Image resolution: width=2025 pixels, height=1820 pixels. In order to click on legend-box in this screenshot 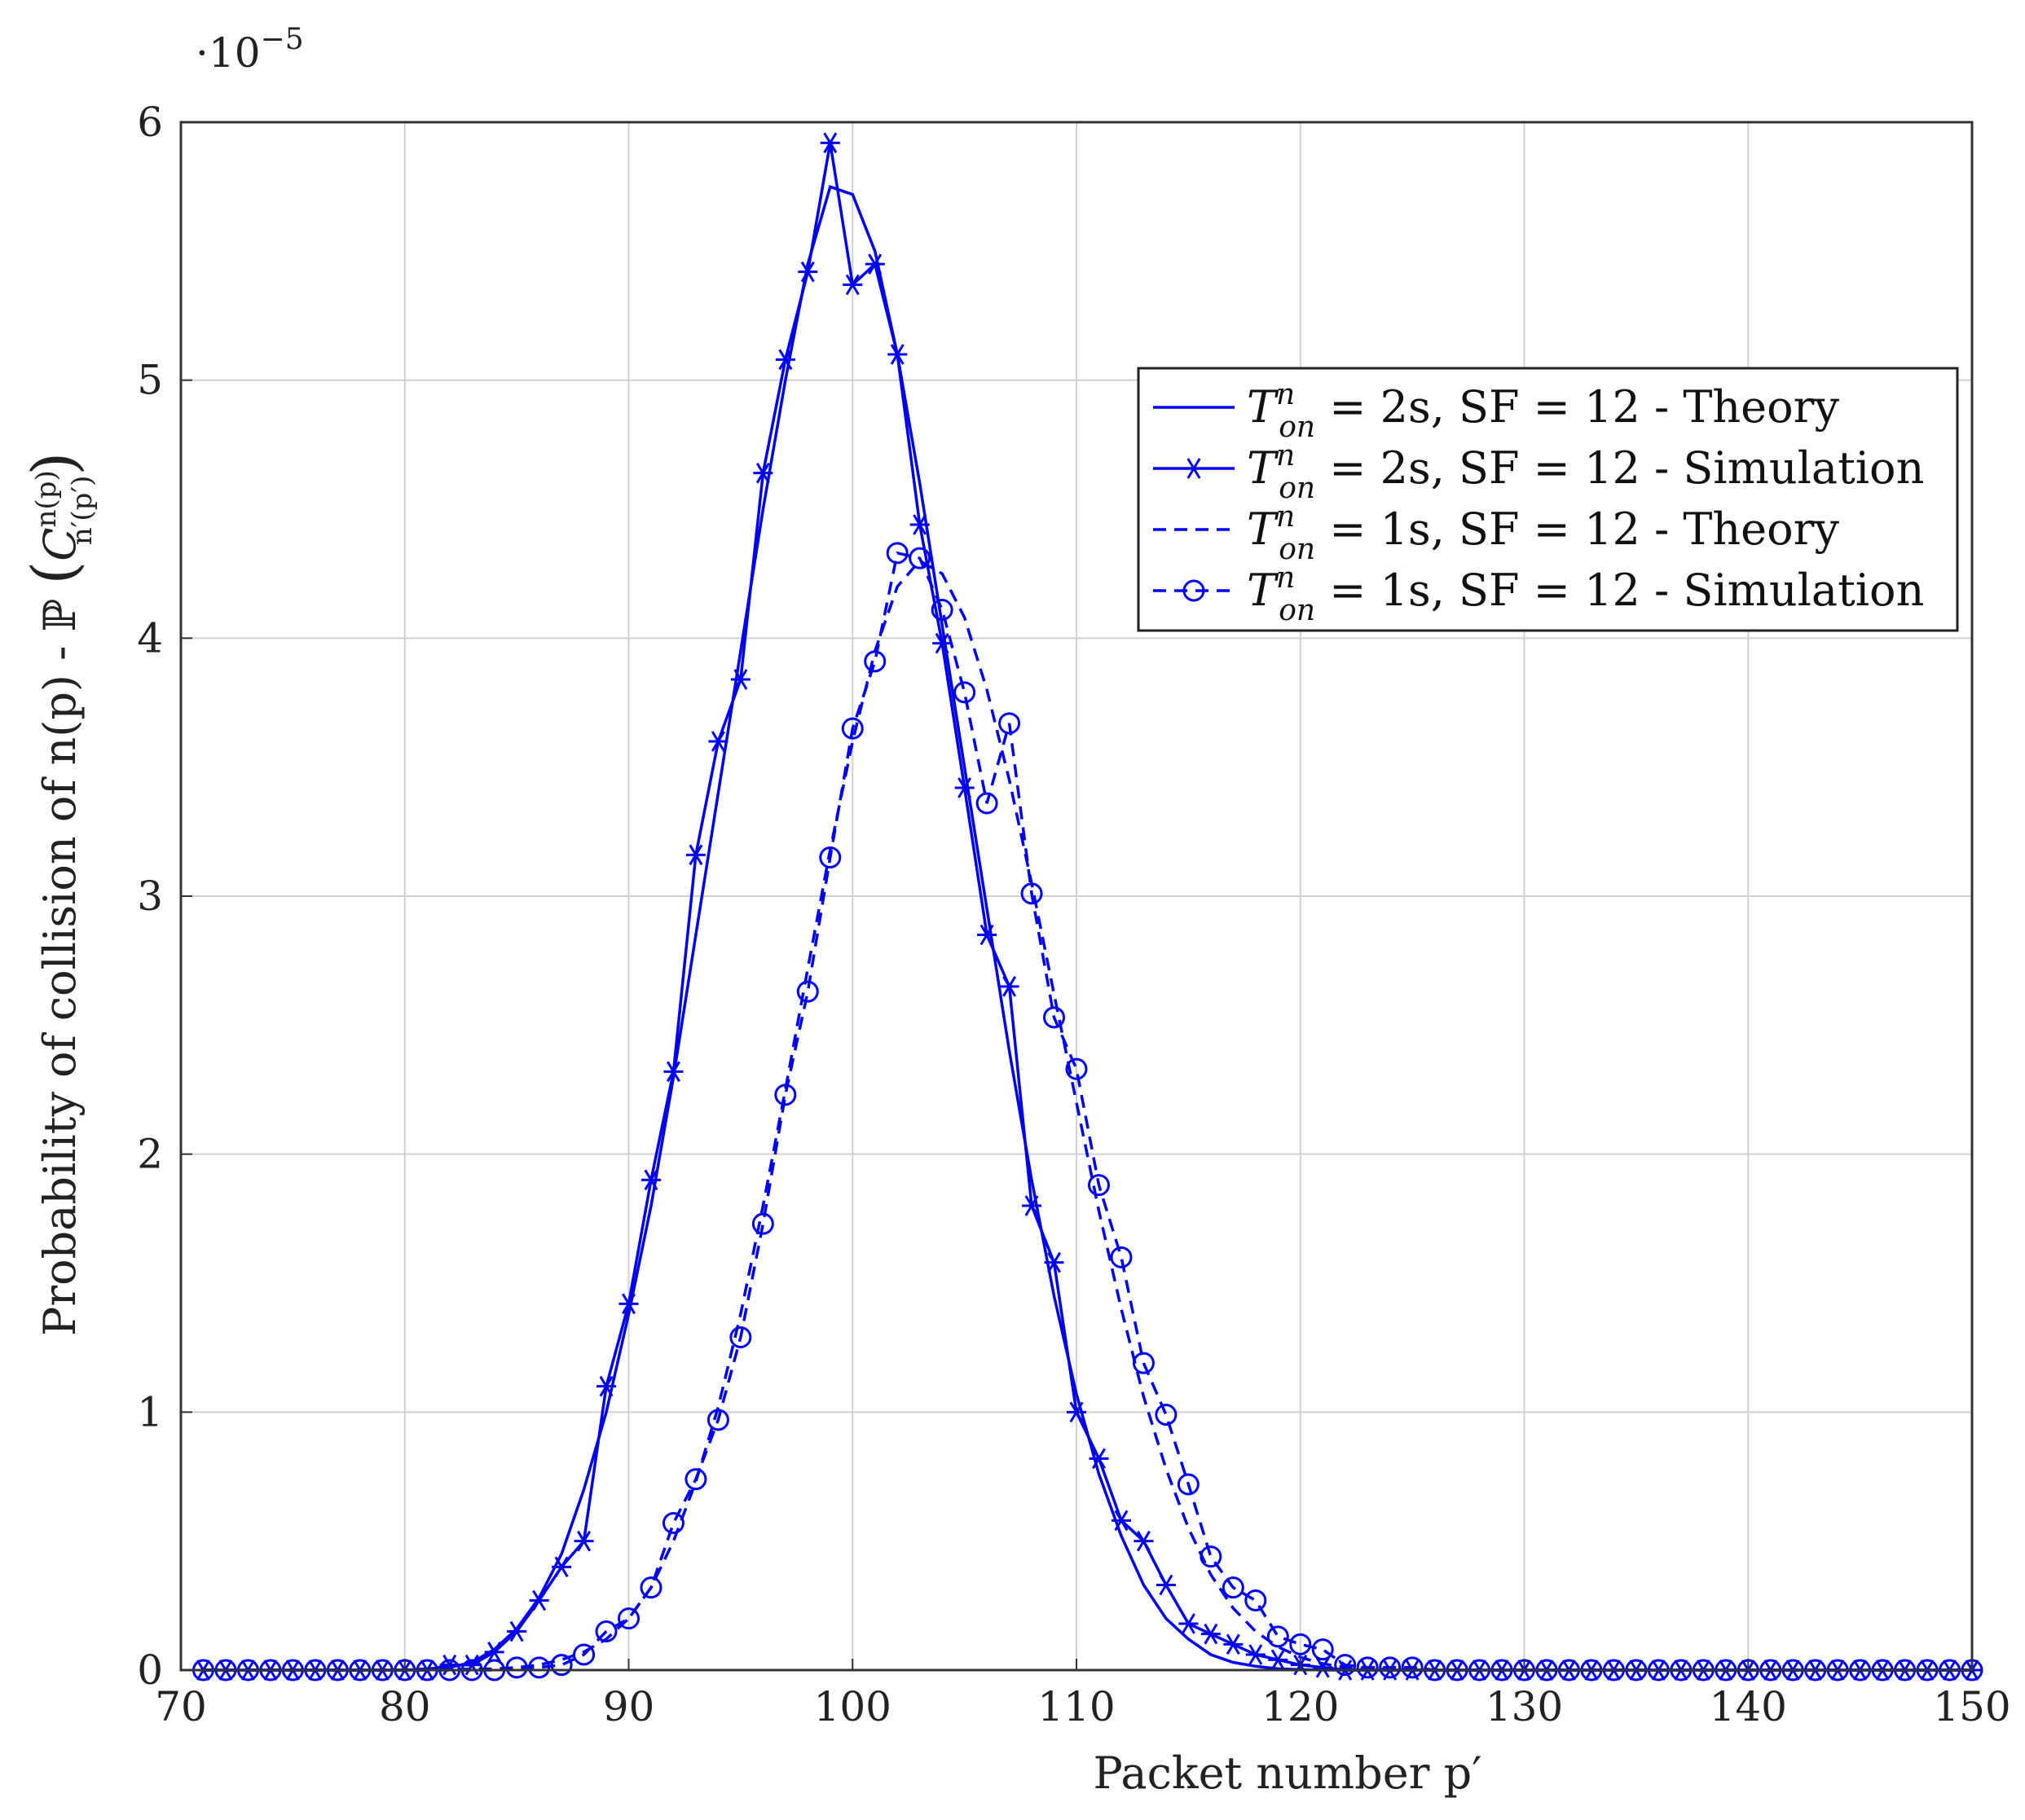, I will do `click(1548, 500)`.